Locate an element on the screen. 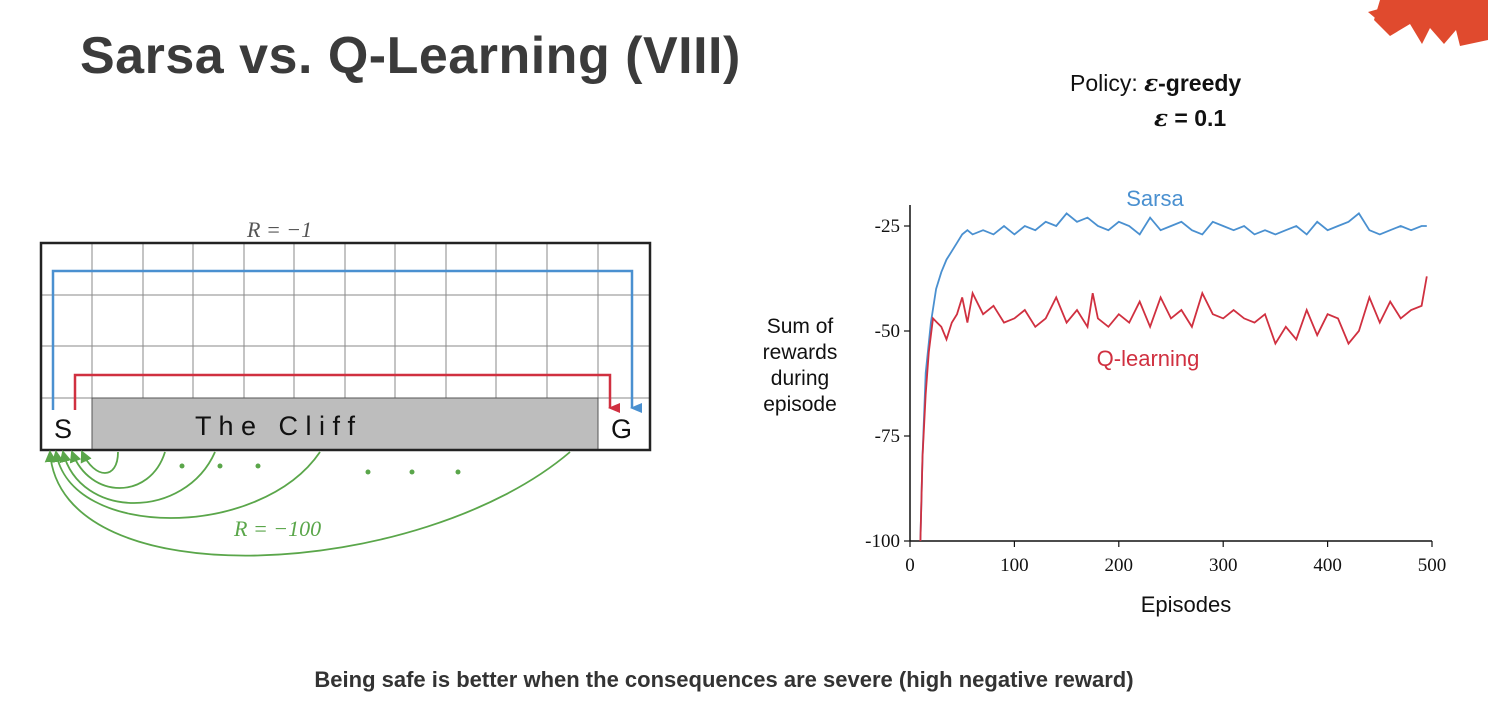 The image size is (1488, 716). chart-y-label: Sum of rewards during episode is located at coordinates (800, 365).